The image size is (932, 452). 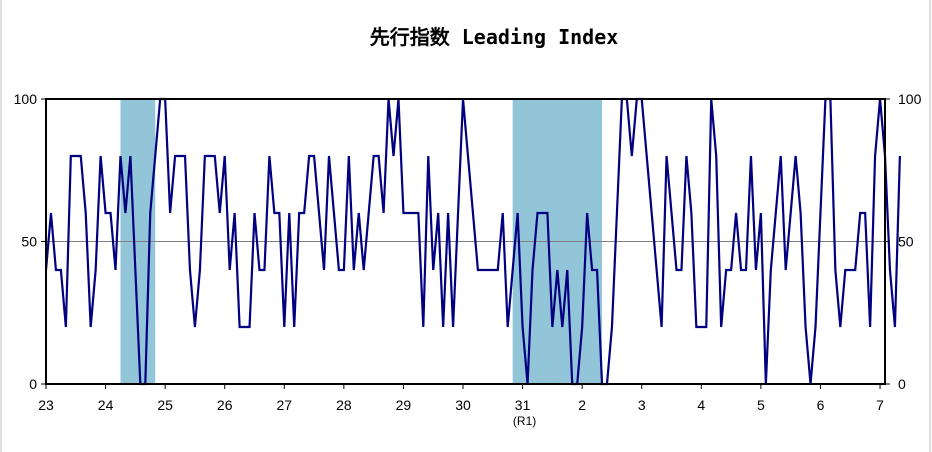 I want to click on x-tick-label: 27, so click(x=285, y=405).